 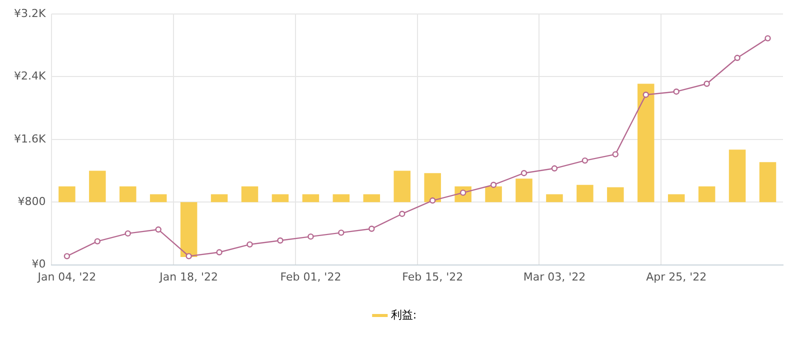 I want to click on y-tick-label: ¥0, so click(x=39, y=264).